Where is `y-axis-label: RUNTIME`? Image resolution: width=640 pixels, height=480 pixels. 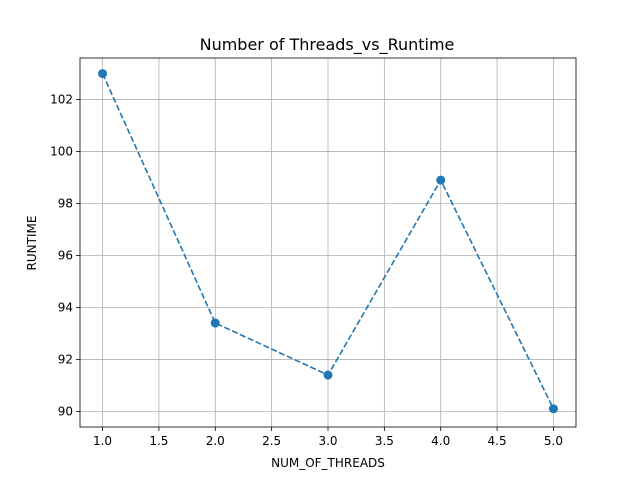
y-axis-label: RUNTIME is located at coordinates (32, 243).